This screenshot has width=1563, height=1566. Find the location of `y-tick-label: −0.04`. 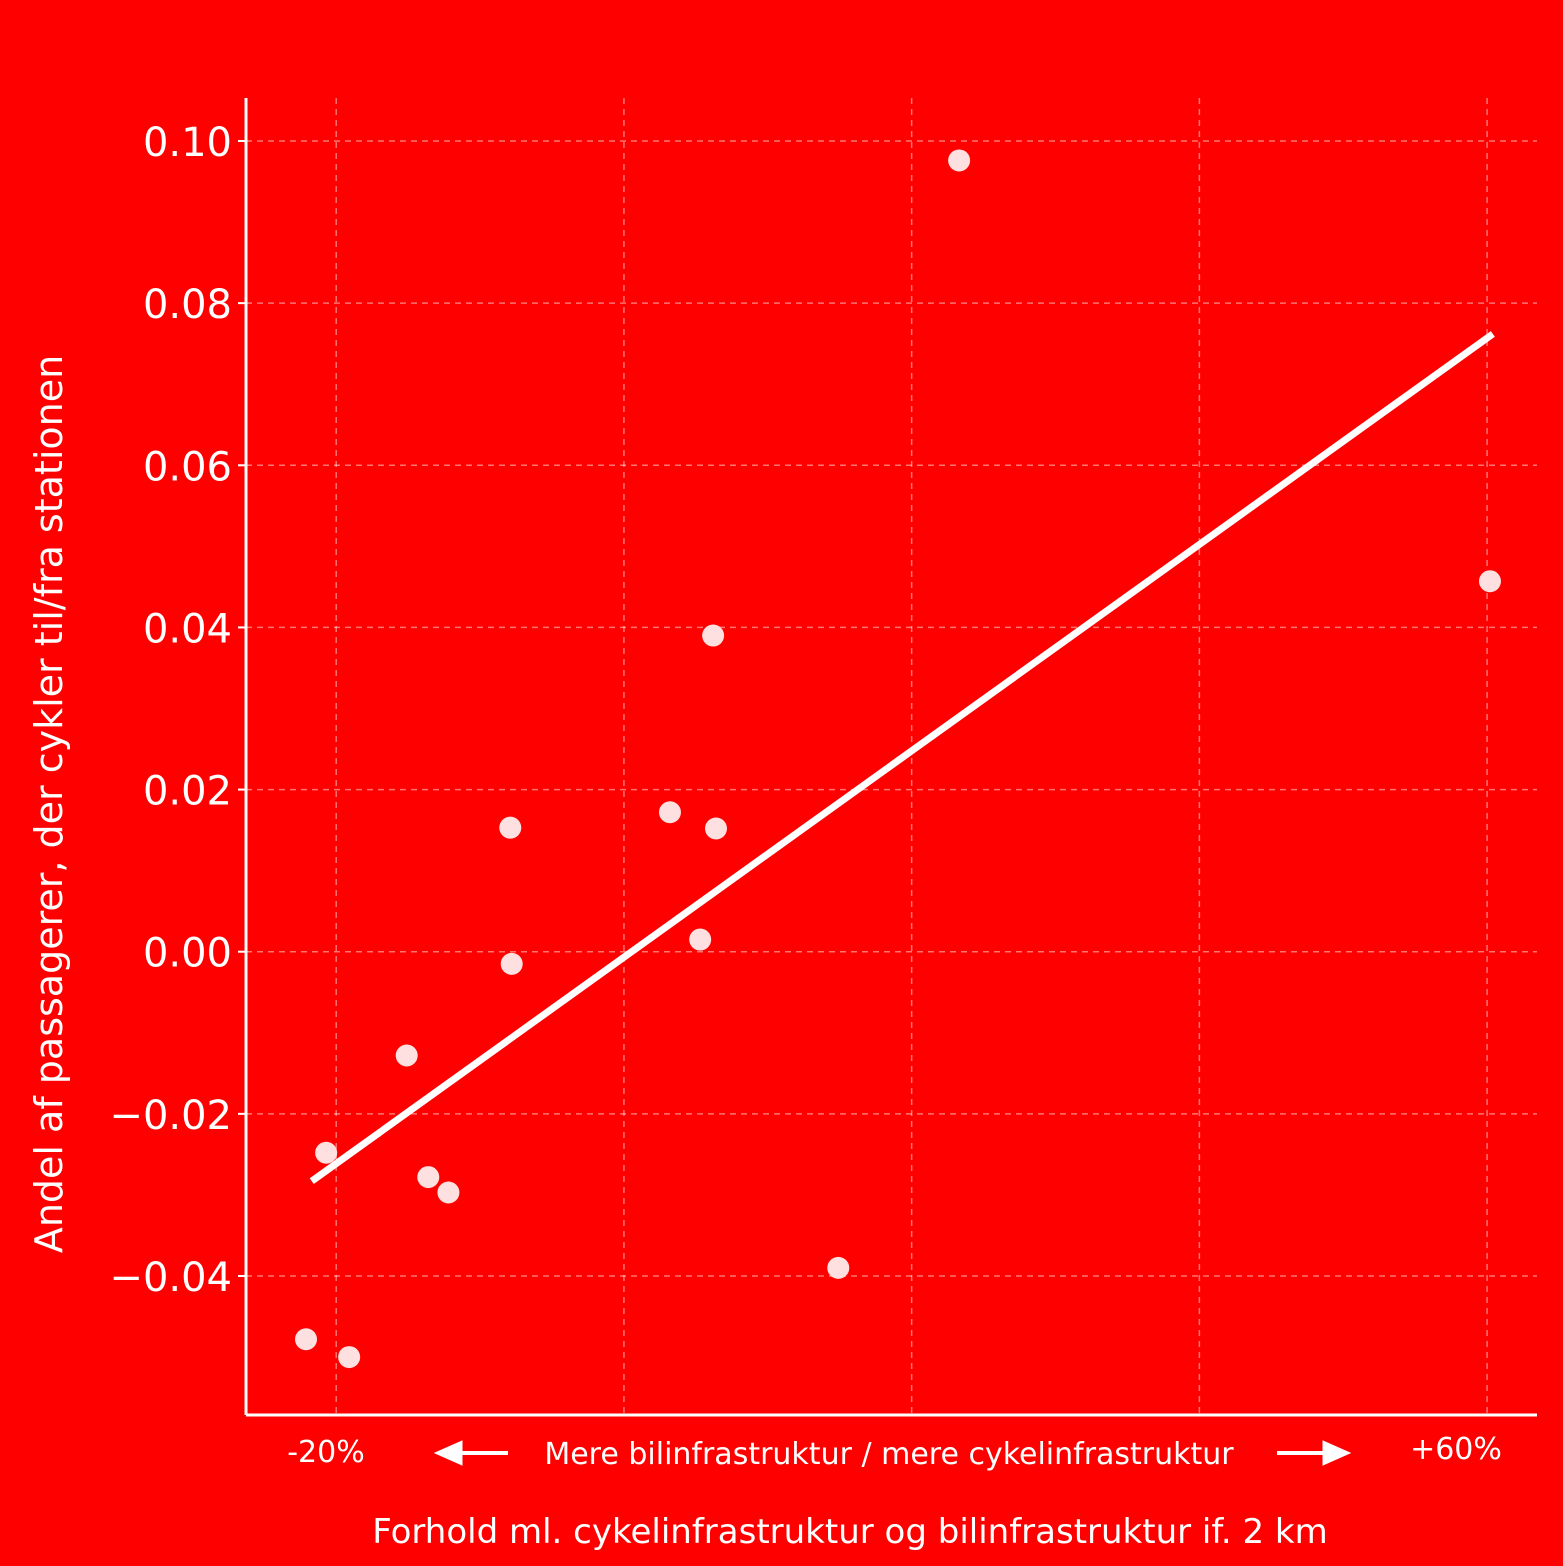

y-tick-label: −0.04 is located at coordinates (170, 1278).